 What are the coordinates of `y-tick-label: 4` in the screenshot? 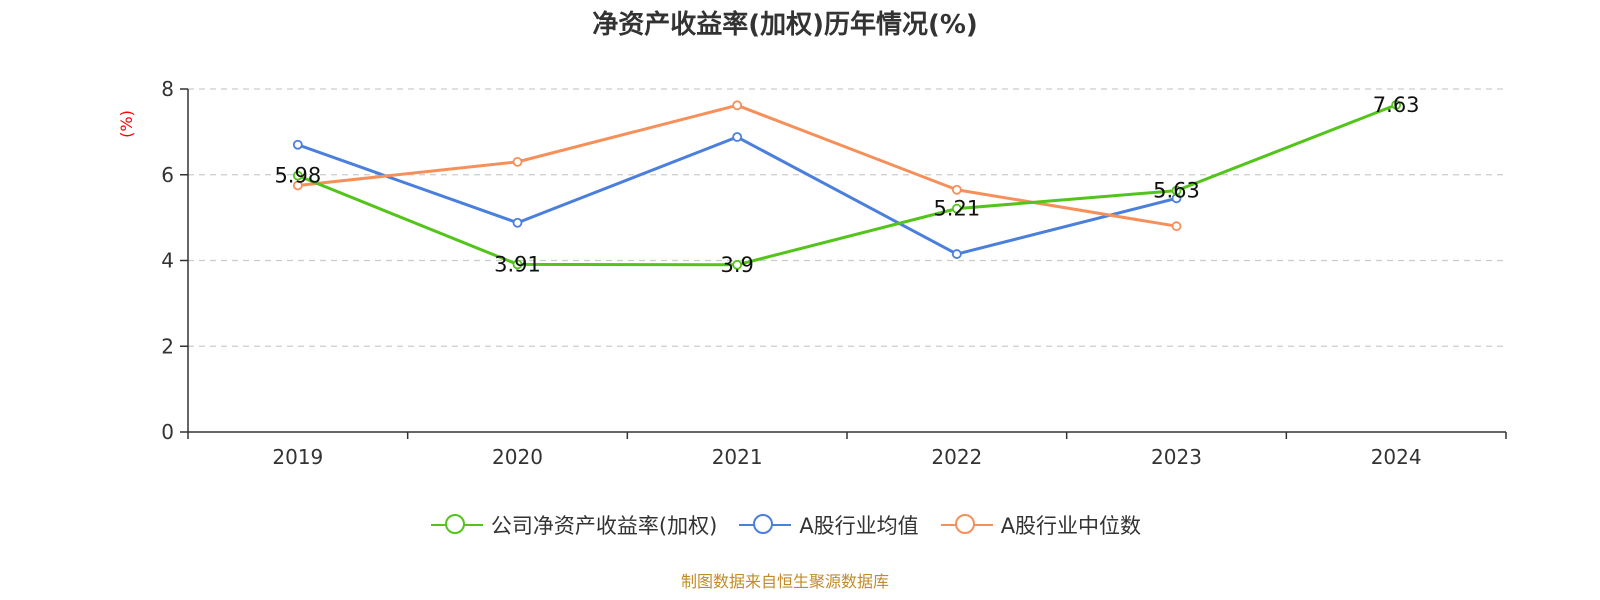 It's located at (167, 261).